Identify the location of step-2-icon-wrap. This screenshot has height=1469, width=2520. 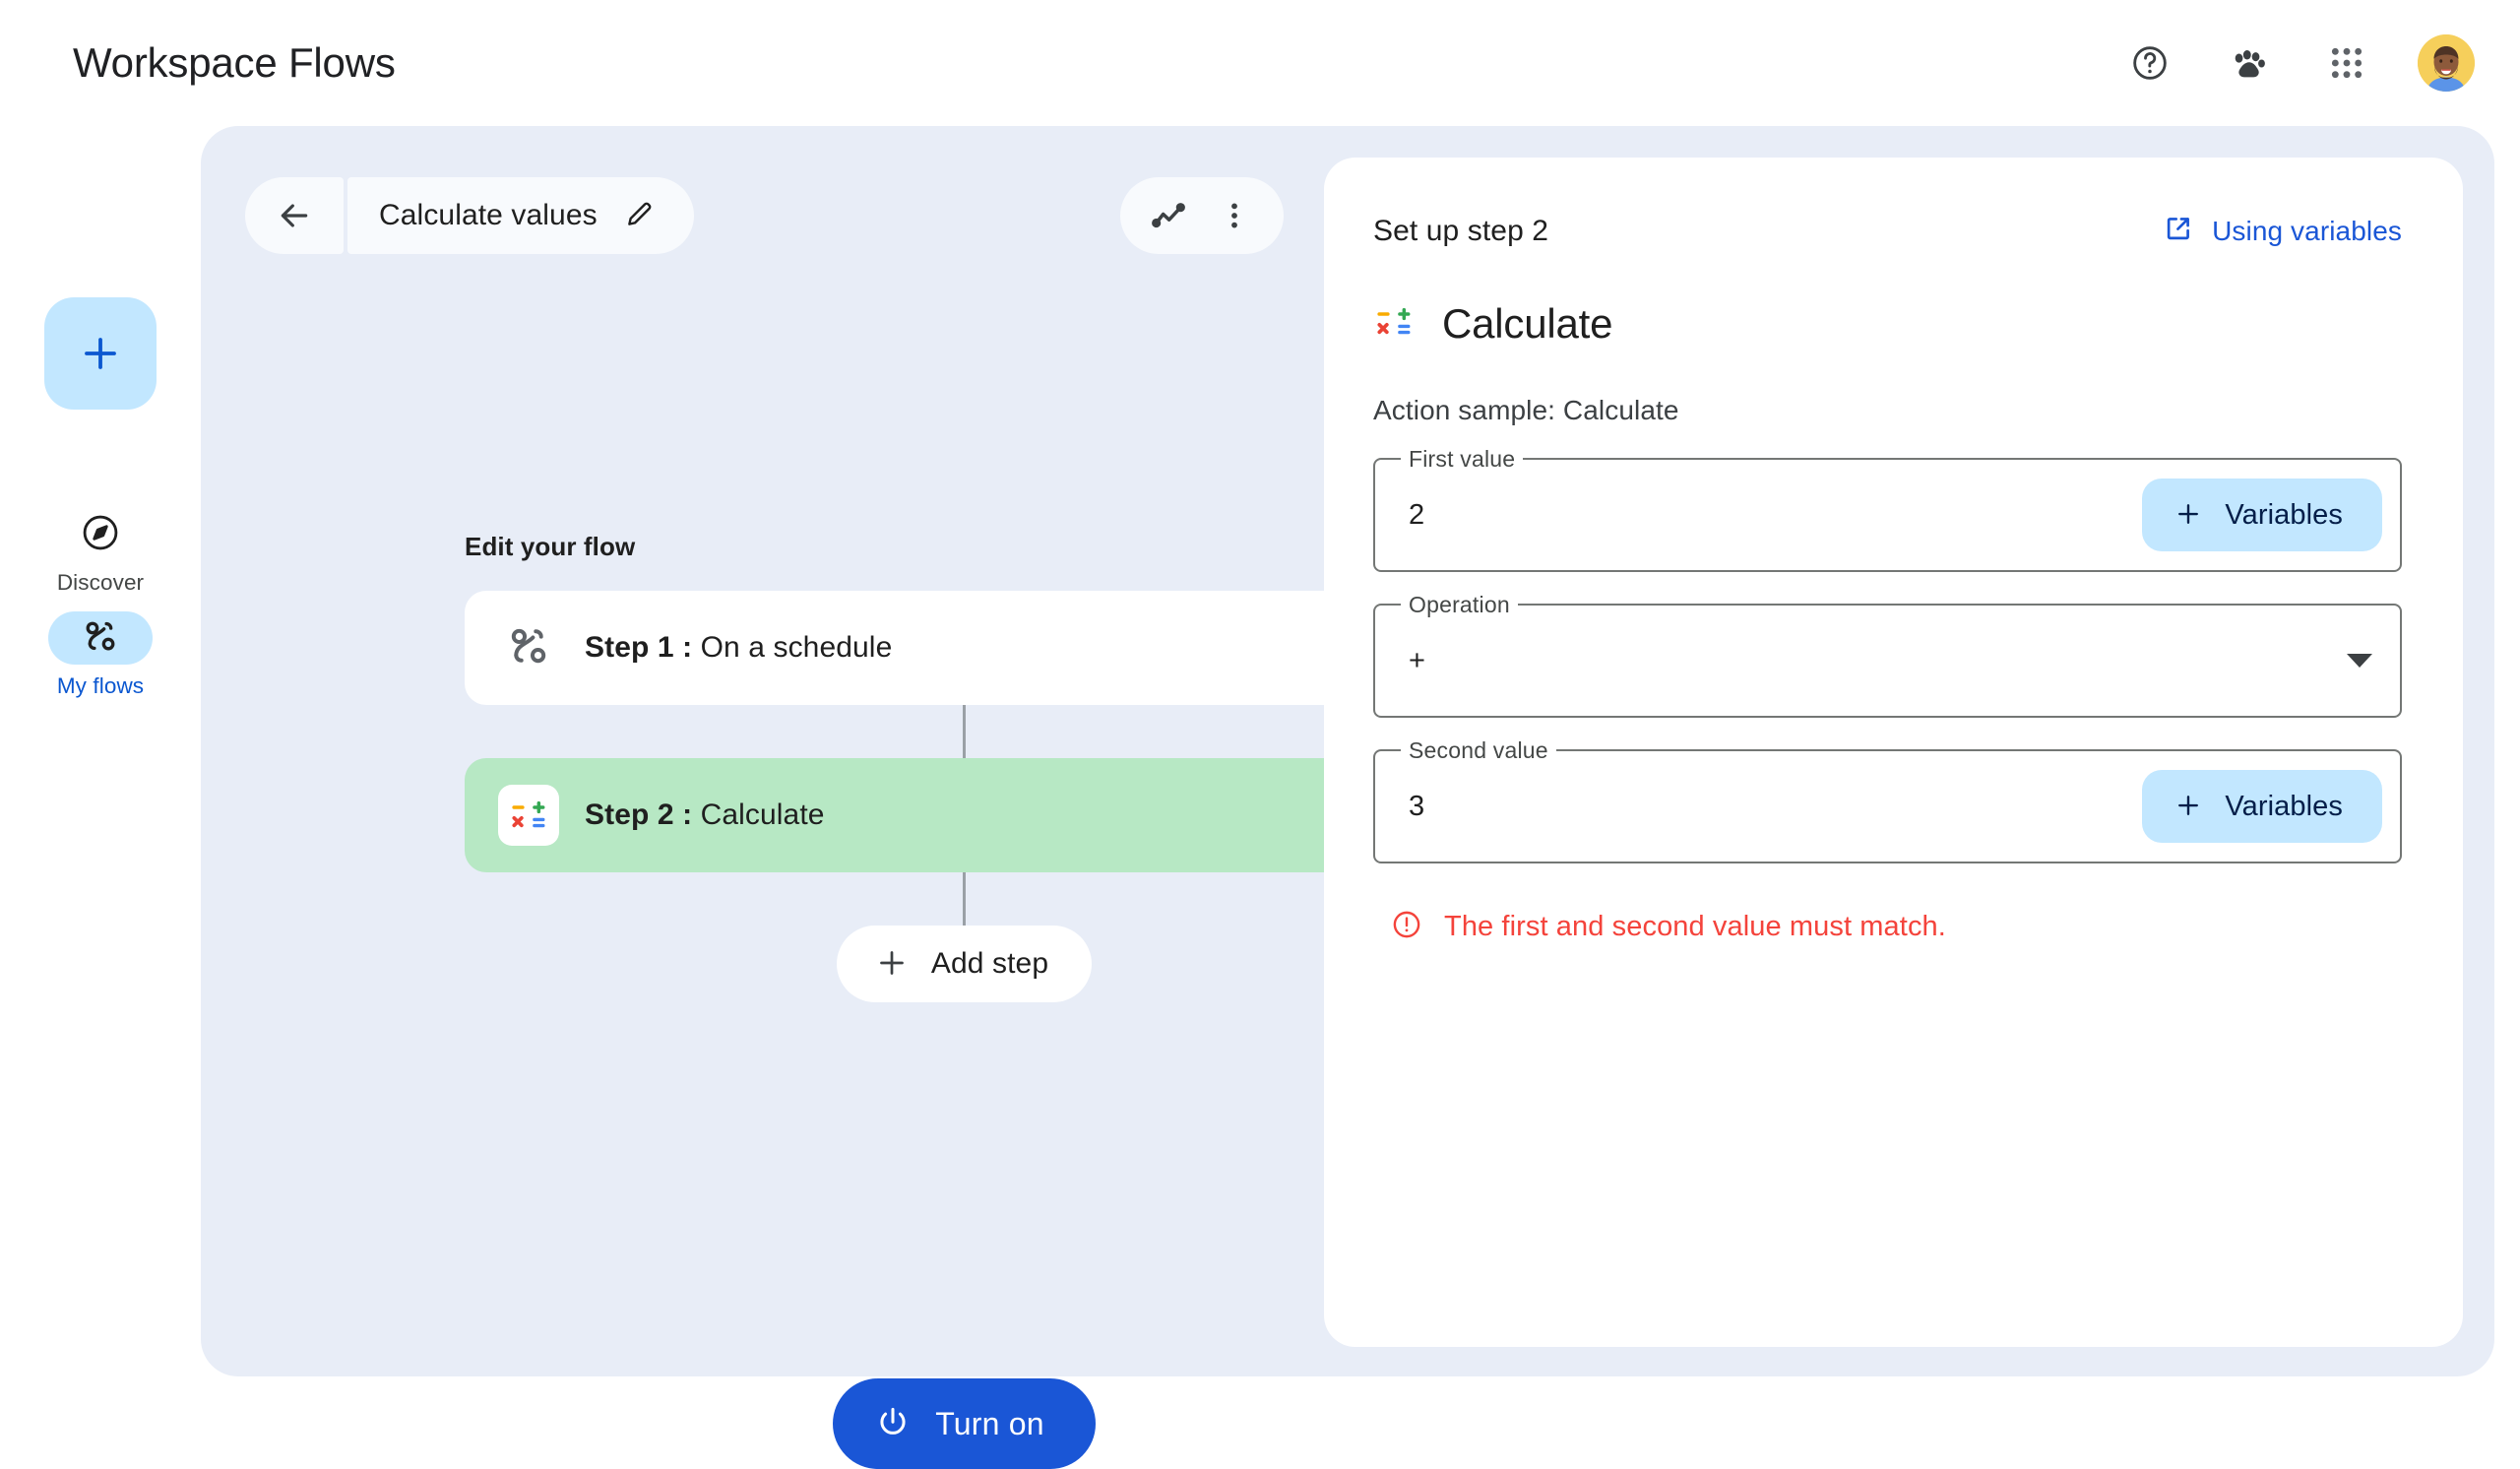
(528, 816).